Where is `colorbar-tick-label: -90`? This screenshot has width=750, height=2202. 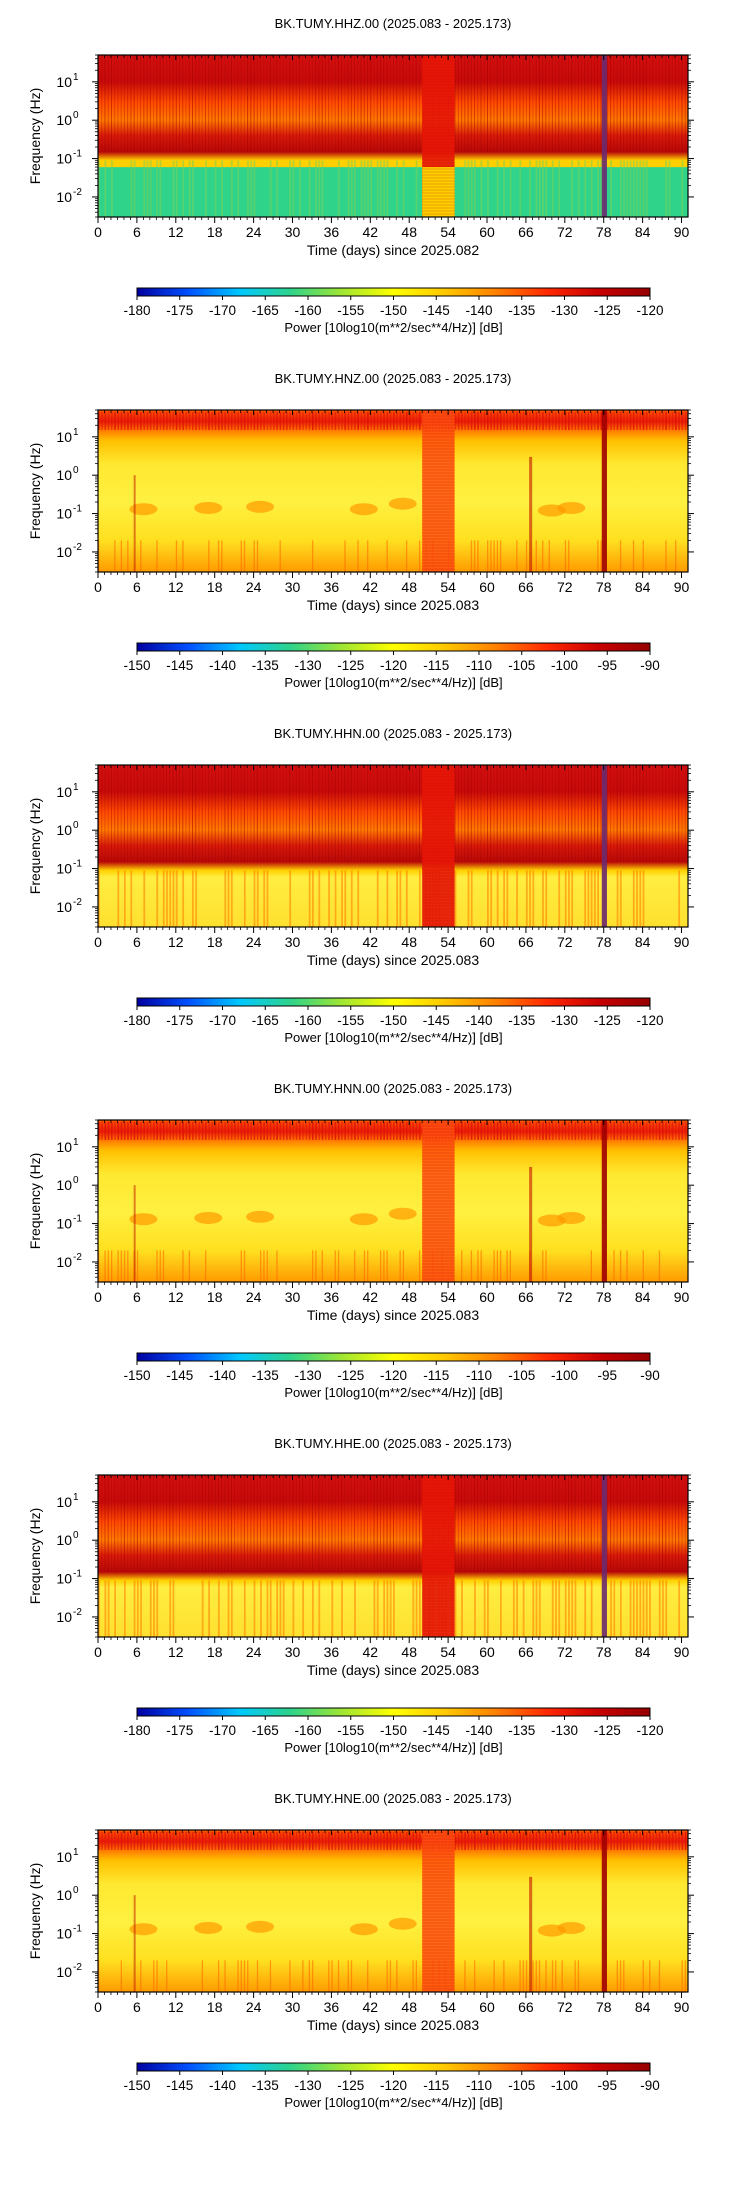
colorbar-tick-label: -90 is located at coordinates (650, 2085).